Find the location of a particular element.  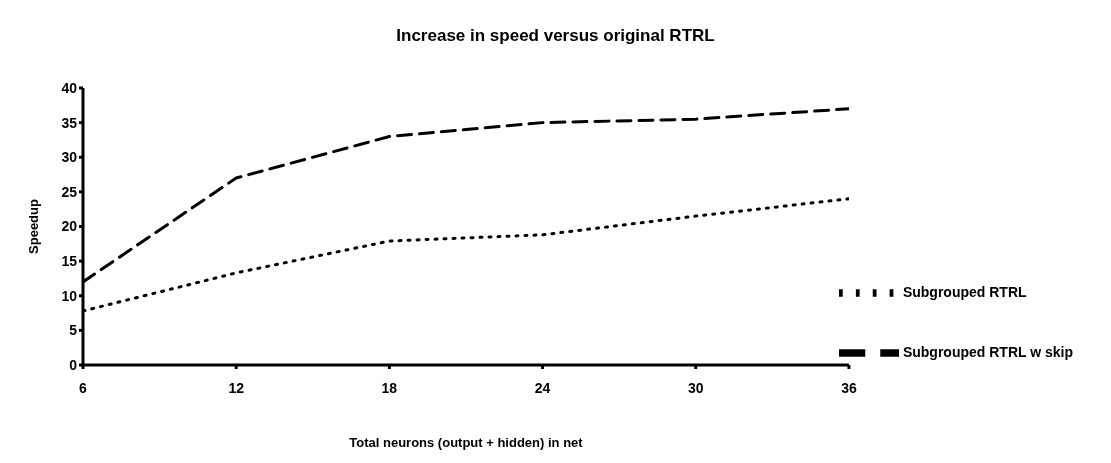

y-tick-label: 40 is located at coordinates (69, 87).